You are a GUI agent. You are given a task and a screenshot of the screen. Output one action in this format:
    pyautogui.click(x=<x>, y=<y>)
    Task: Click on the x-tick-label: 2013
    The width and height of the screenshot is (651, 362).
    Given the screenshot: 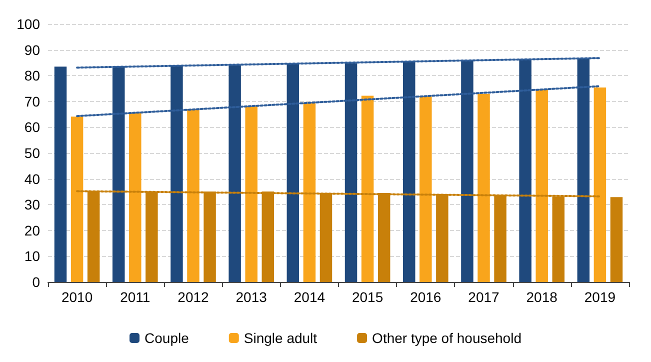 What is the action you would take?
    pyautogui.click(x=252, y=297)
    